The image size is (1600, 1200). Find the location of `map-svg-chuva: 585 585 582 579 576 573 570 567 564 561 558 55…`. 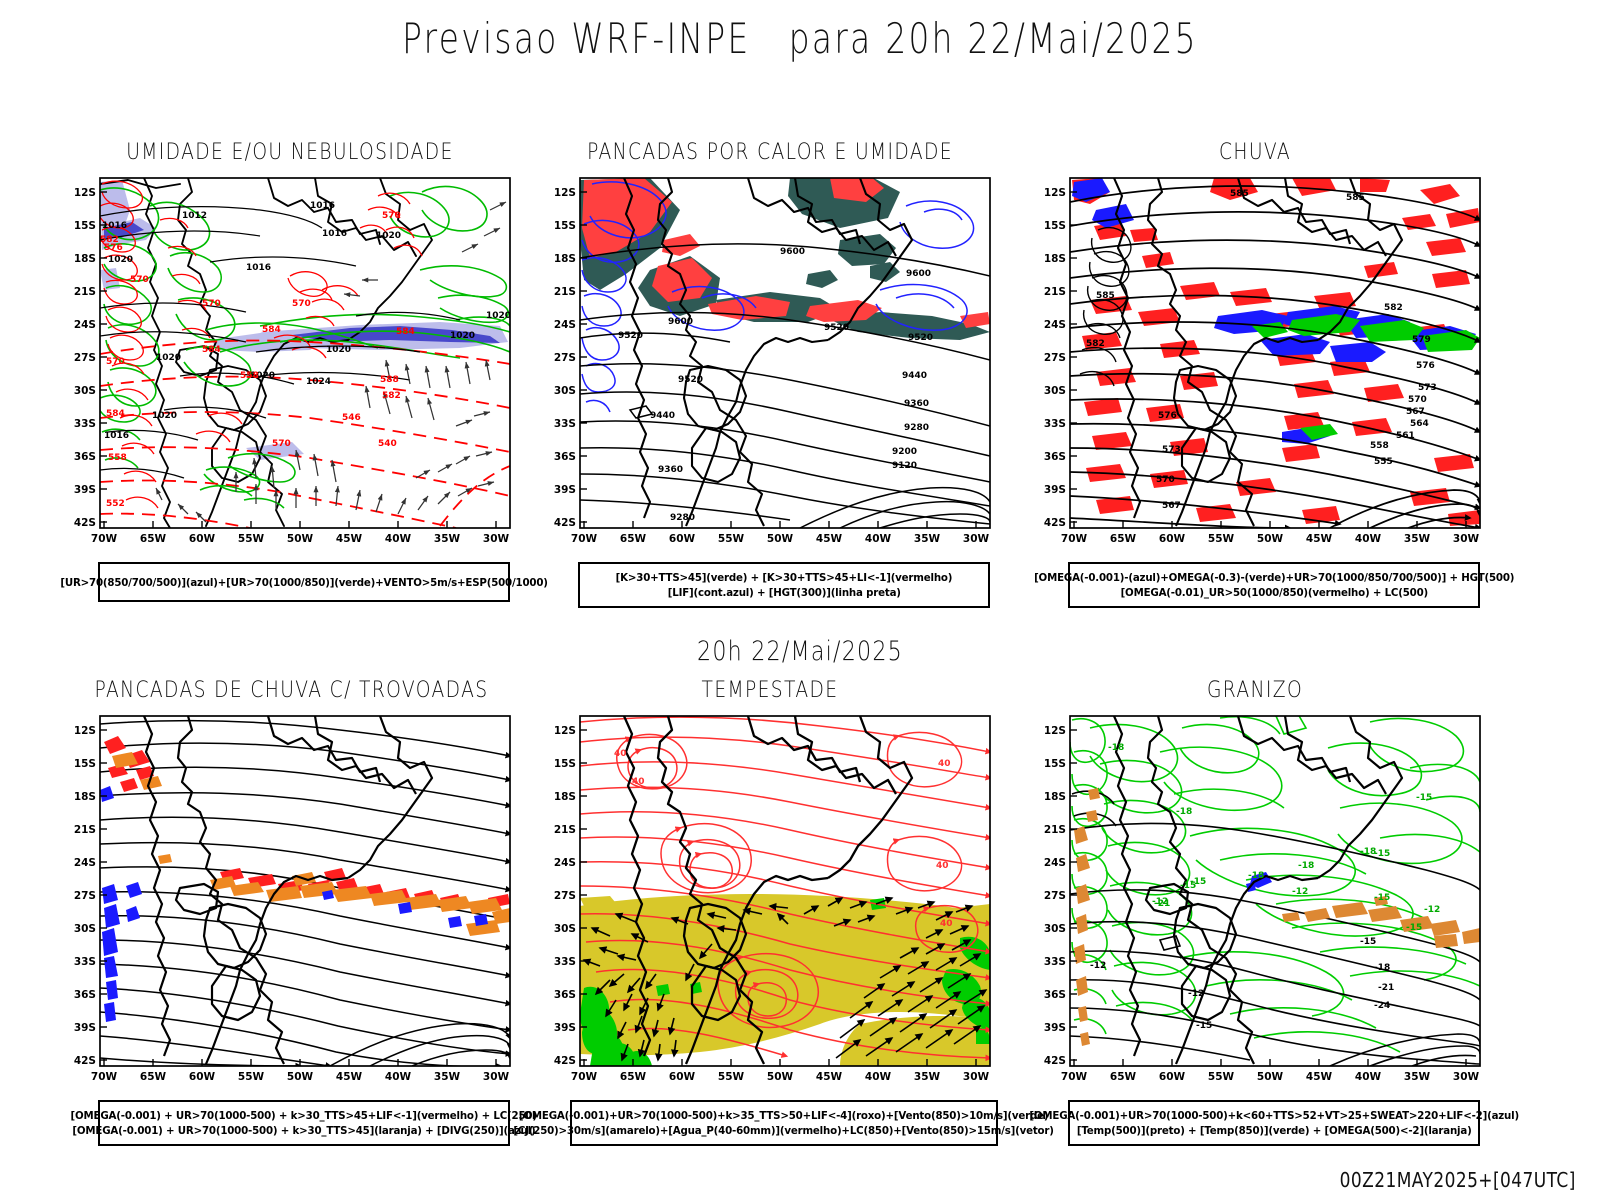

map-svg-chuva: 585 585 582 579 576 573 570 567 564 561 558 55… is located at coordinates (1260, 365).